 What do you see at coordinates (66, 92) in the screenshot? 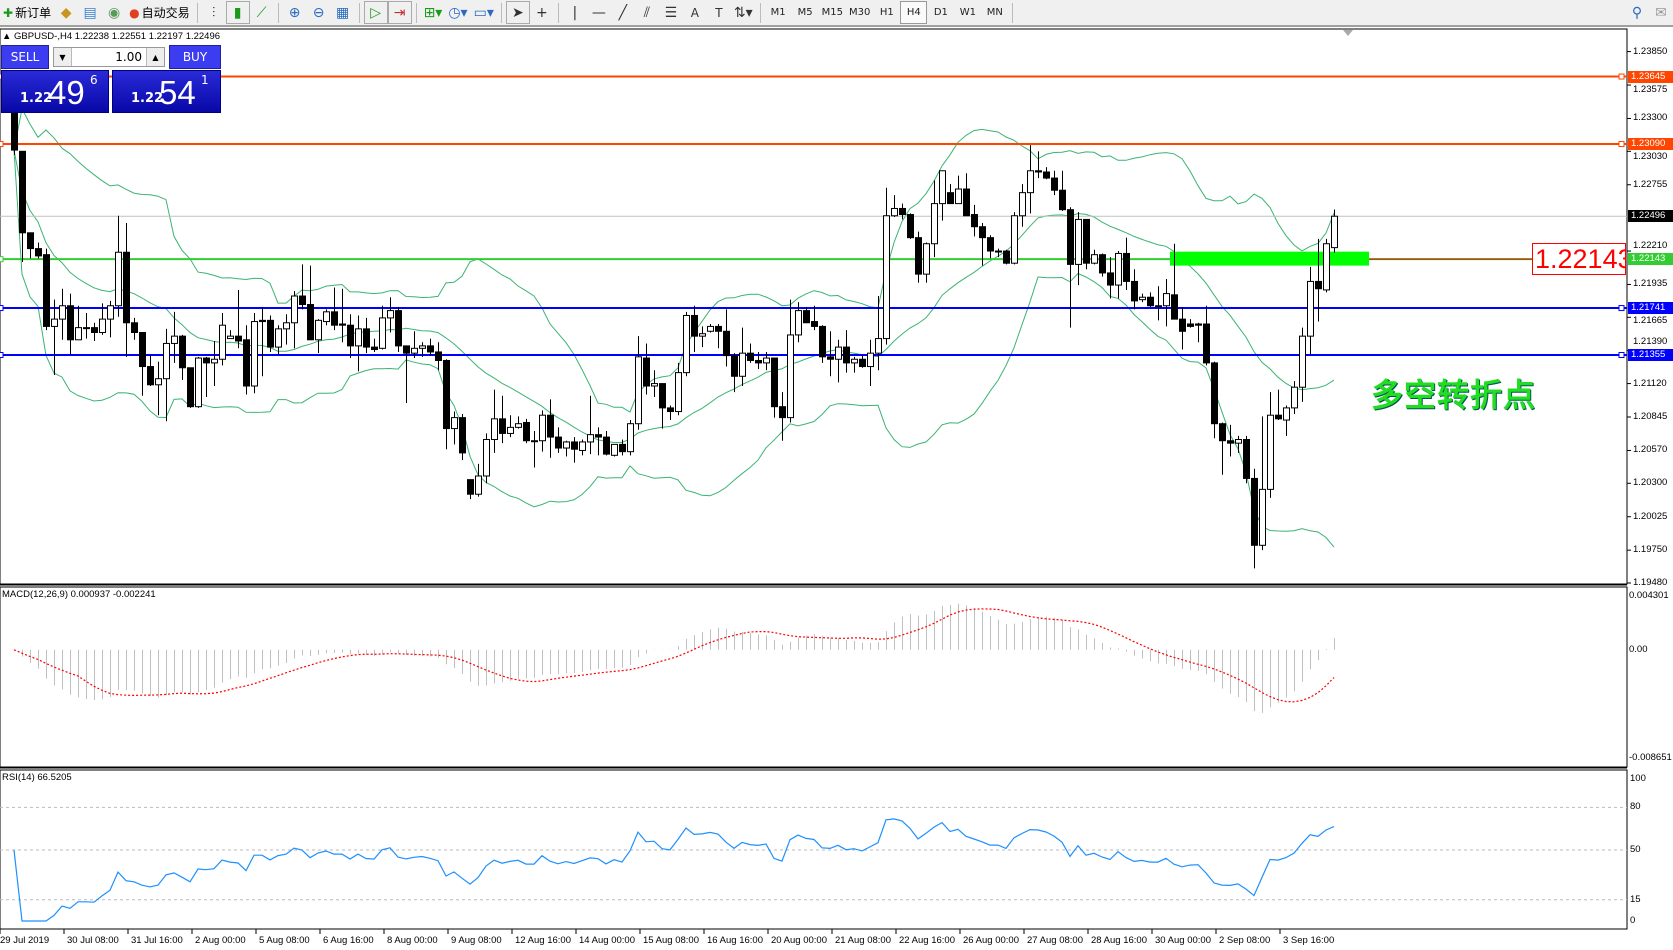
I see `sell-price-pips: 49` at bounding box center [66, 92].